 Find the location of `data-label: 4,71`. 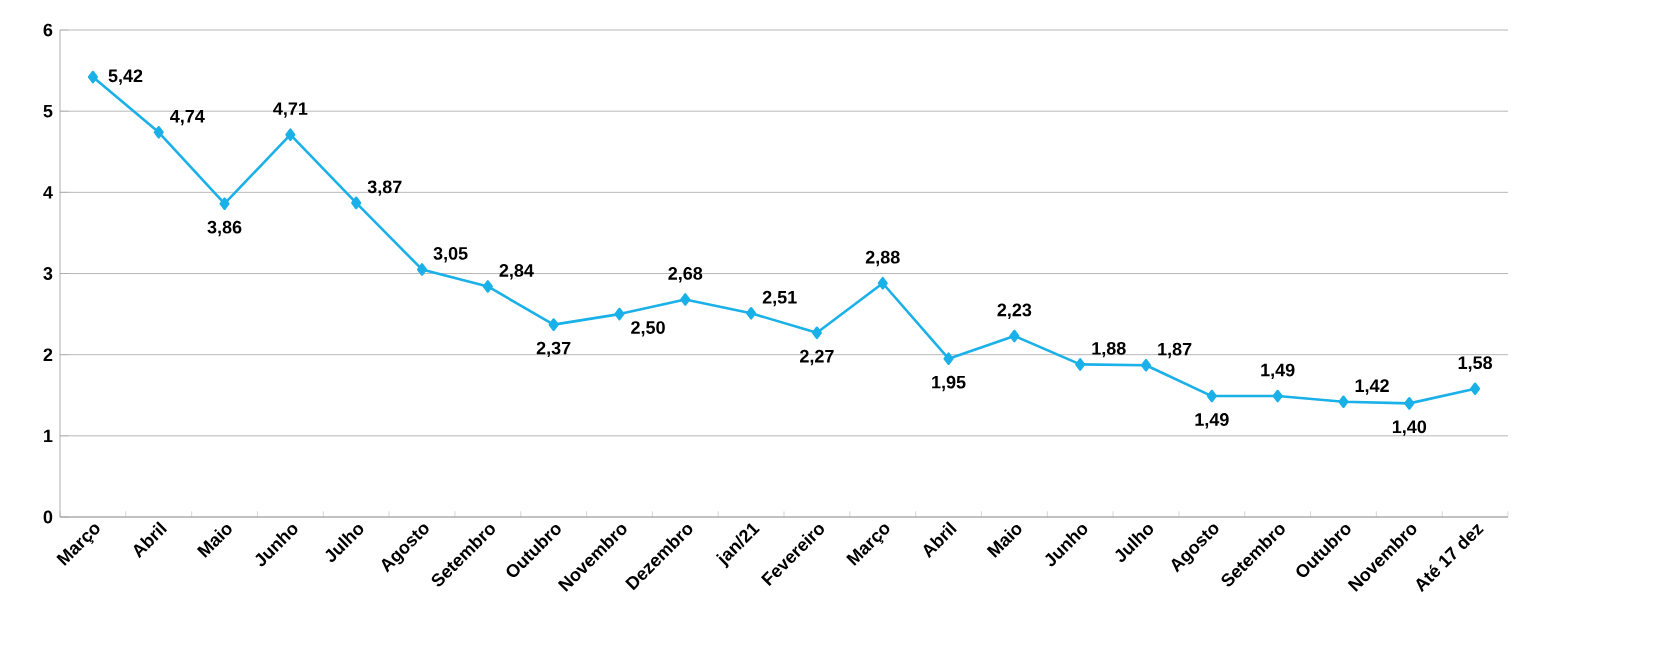

data-label: 4,71 is located at coordinates (290, 110).